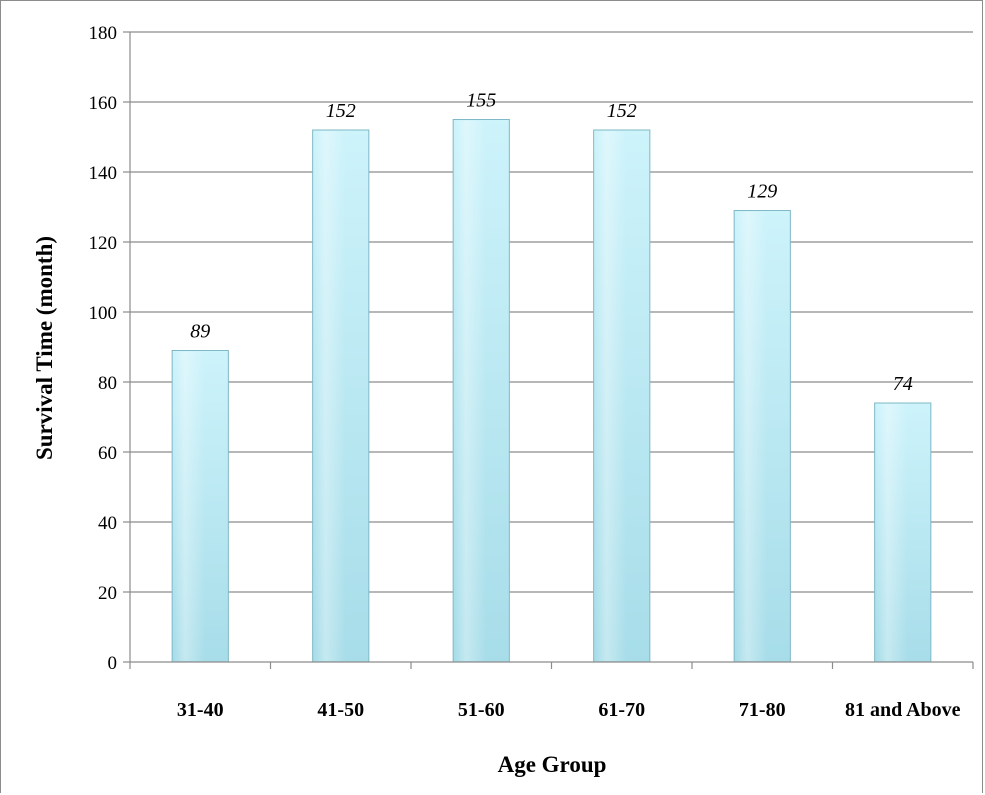 The image size is (985, 795). I want to click on data-label: 89, so click(200, 332).